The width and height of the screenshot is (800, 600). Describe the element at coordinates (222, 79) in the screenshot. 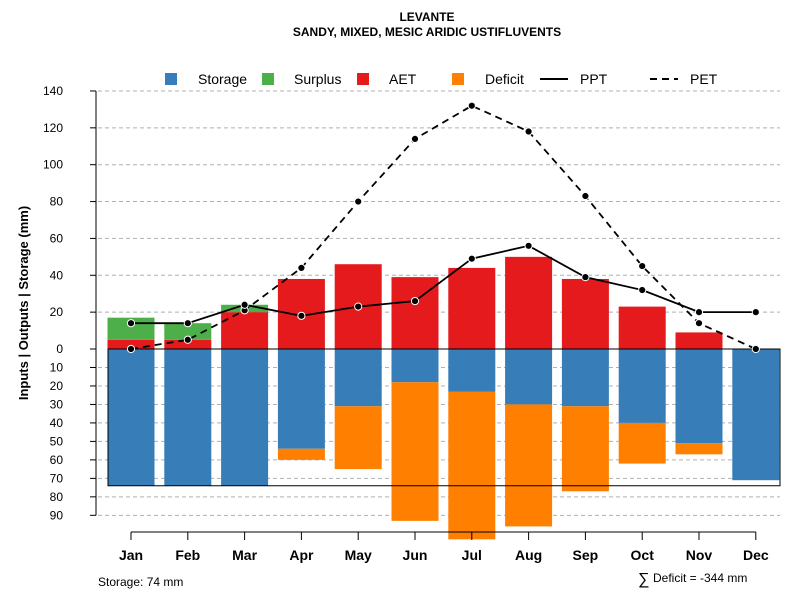

I see `legend-label-storage: Storage` at that location.